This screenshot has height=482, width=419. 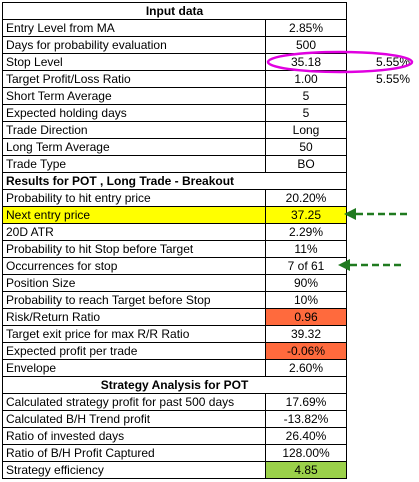 What do you see at coordinates (306, 402) in the screenshot?
I see `cell-value: 17.69%` at bounding box center [306, 402].